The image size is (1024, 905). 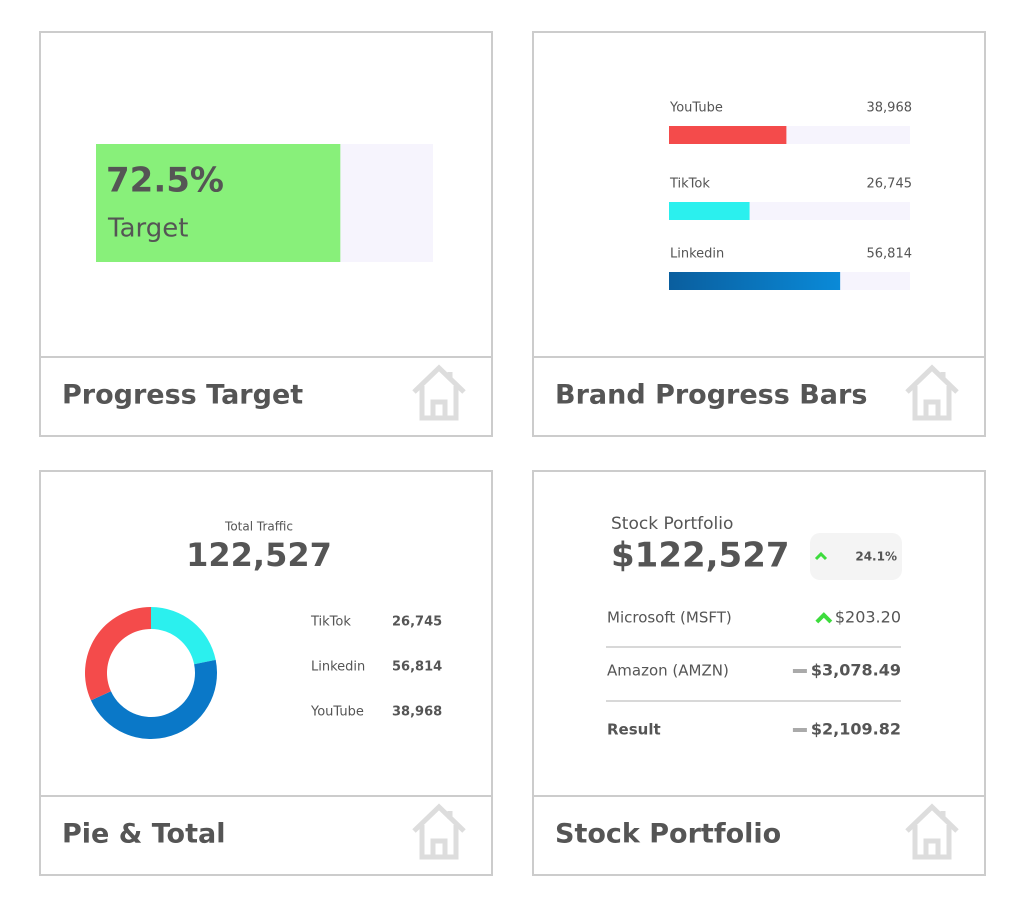 What do you see at coordinates (147, 229) in the screenshot?
I see `progress-label: Target` at bounding box center [147, 229].